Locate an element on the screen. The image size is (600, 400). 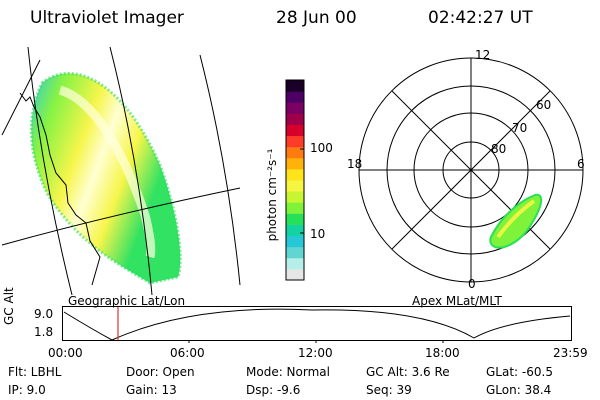
mlt-label-18: 18 is located at coordinates (355, 164).